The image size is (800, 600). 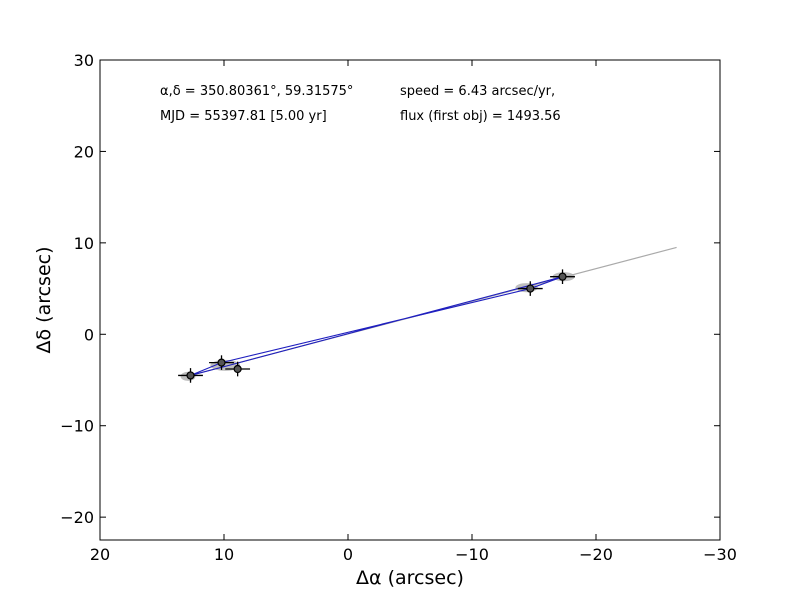 I want to click on x-tick-label: 20, so click(x=100, y=554).